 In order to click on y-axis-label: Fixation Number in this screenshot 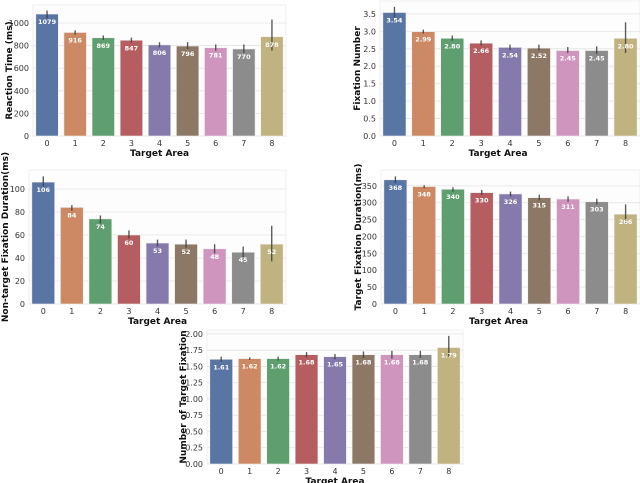, I will do `click(358, 68)`.